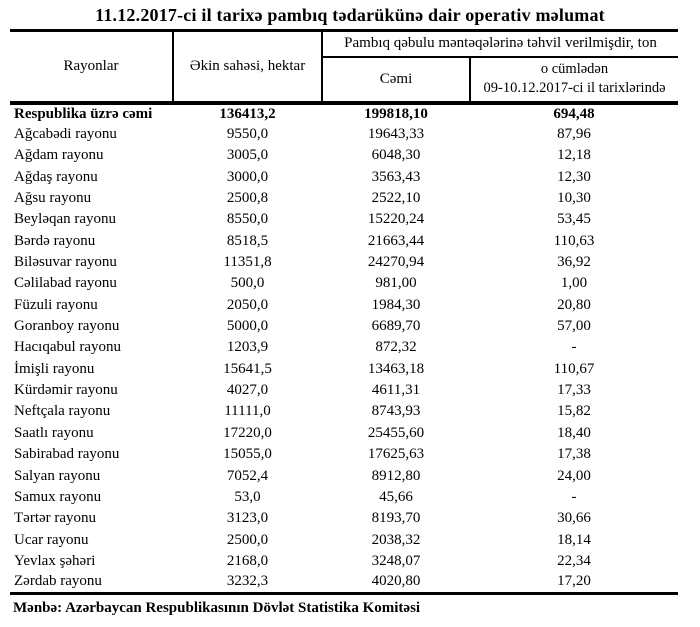 The height and width of the screenshot is (627, 700). I want to click on total-value: 1984,30, so click(396, 304).